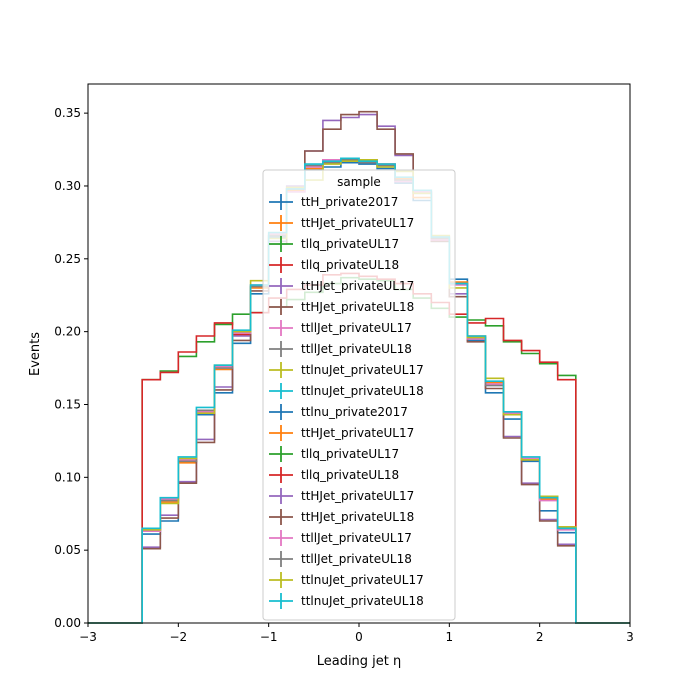 This screenshot has height=700, width=700. Describe the element at coordinates (88, 637) in the screenshot. I see `x-tick-label: −3` at that location.